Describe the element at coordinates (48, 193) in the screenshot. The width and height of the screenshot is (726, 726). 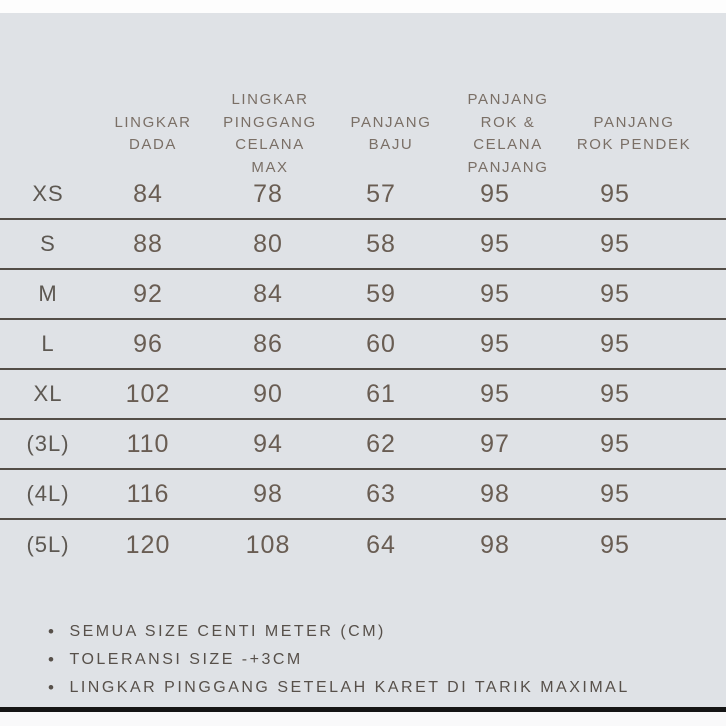
I see `row-size-label: XS` at that location.